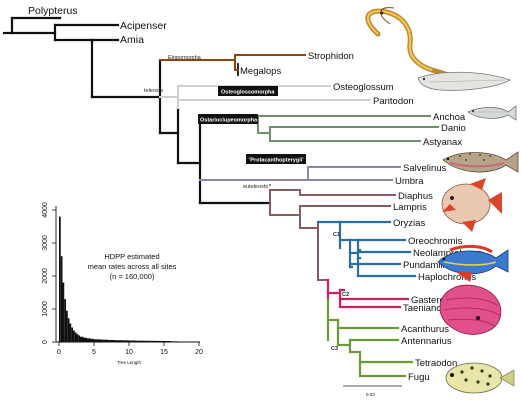  Describe the element at coordinates (492, 113) in the screenshot. I see `anchovy-illustration` at that location.